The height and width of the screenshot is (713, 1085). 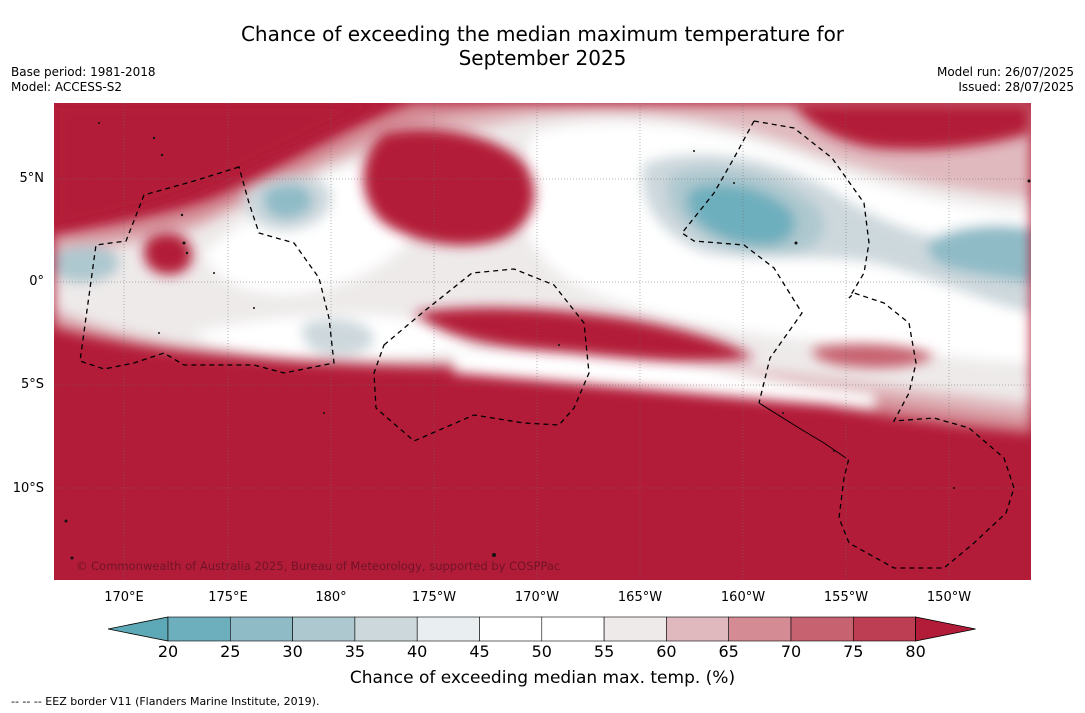 I want to click on lon-label-170w: 170°W, so click(x=537, y=597).